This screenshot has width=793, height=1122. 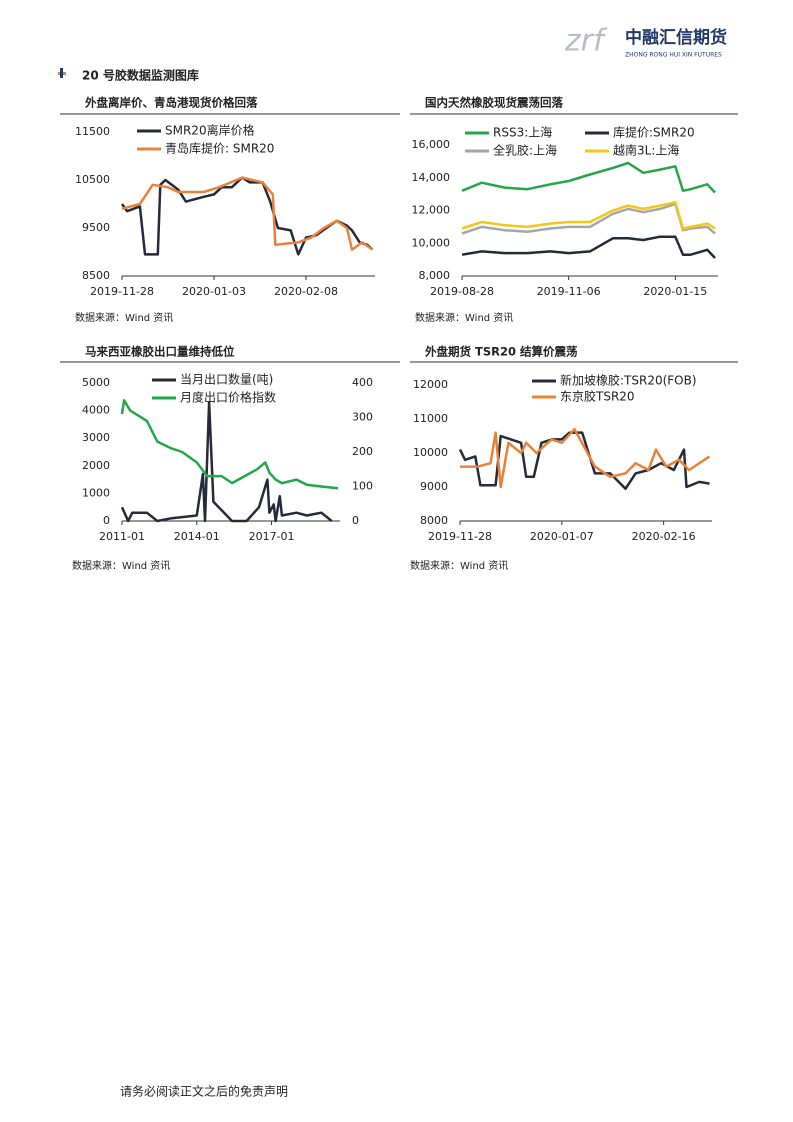 I want to click on y-tick-label: 9000, so click(x=434, y=486).